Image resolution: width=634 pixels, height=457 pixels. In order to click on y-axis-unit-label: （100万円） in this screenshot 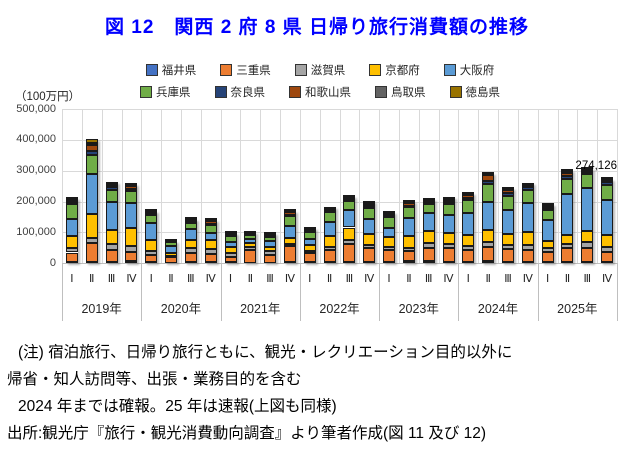, I will do `click(48, 97)`.